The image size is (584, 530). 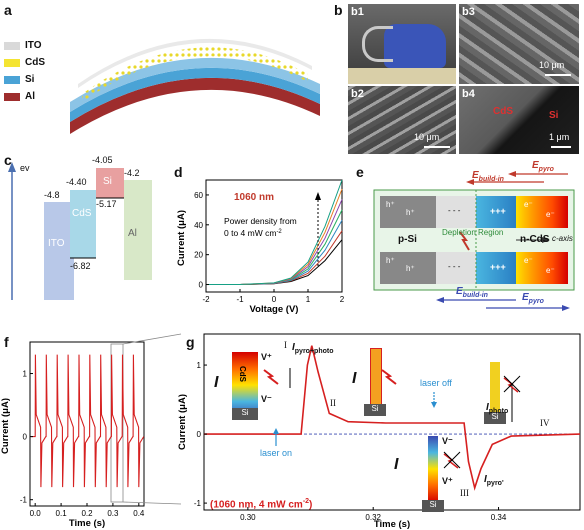 What do you see at coordinates (562, 238) in the screenshot?
I see `e-caxis-label: c-axis` at bounding box center [562, 238].